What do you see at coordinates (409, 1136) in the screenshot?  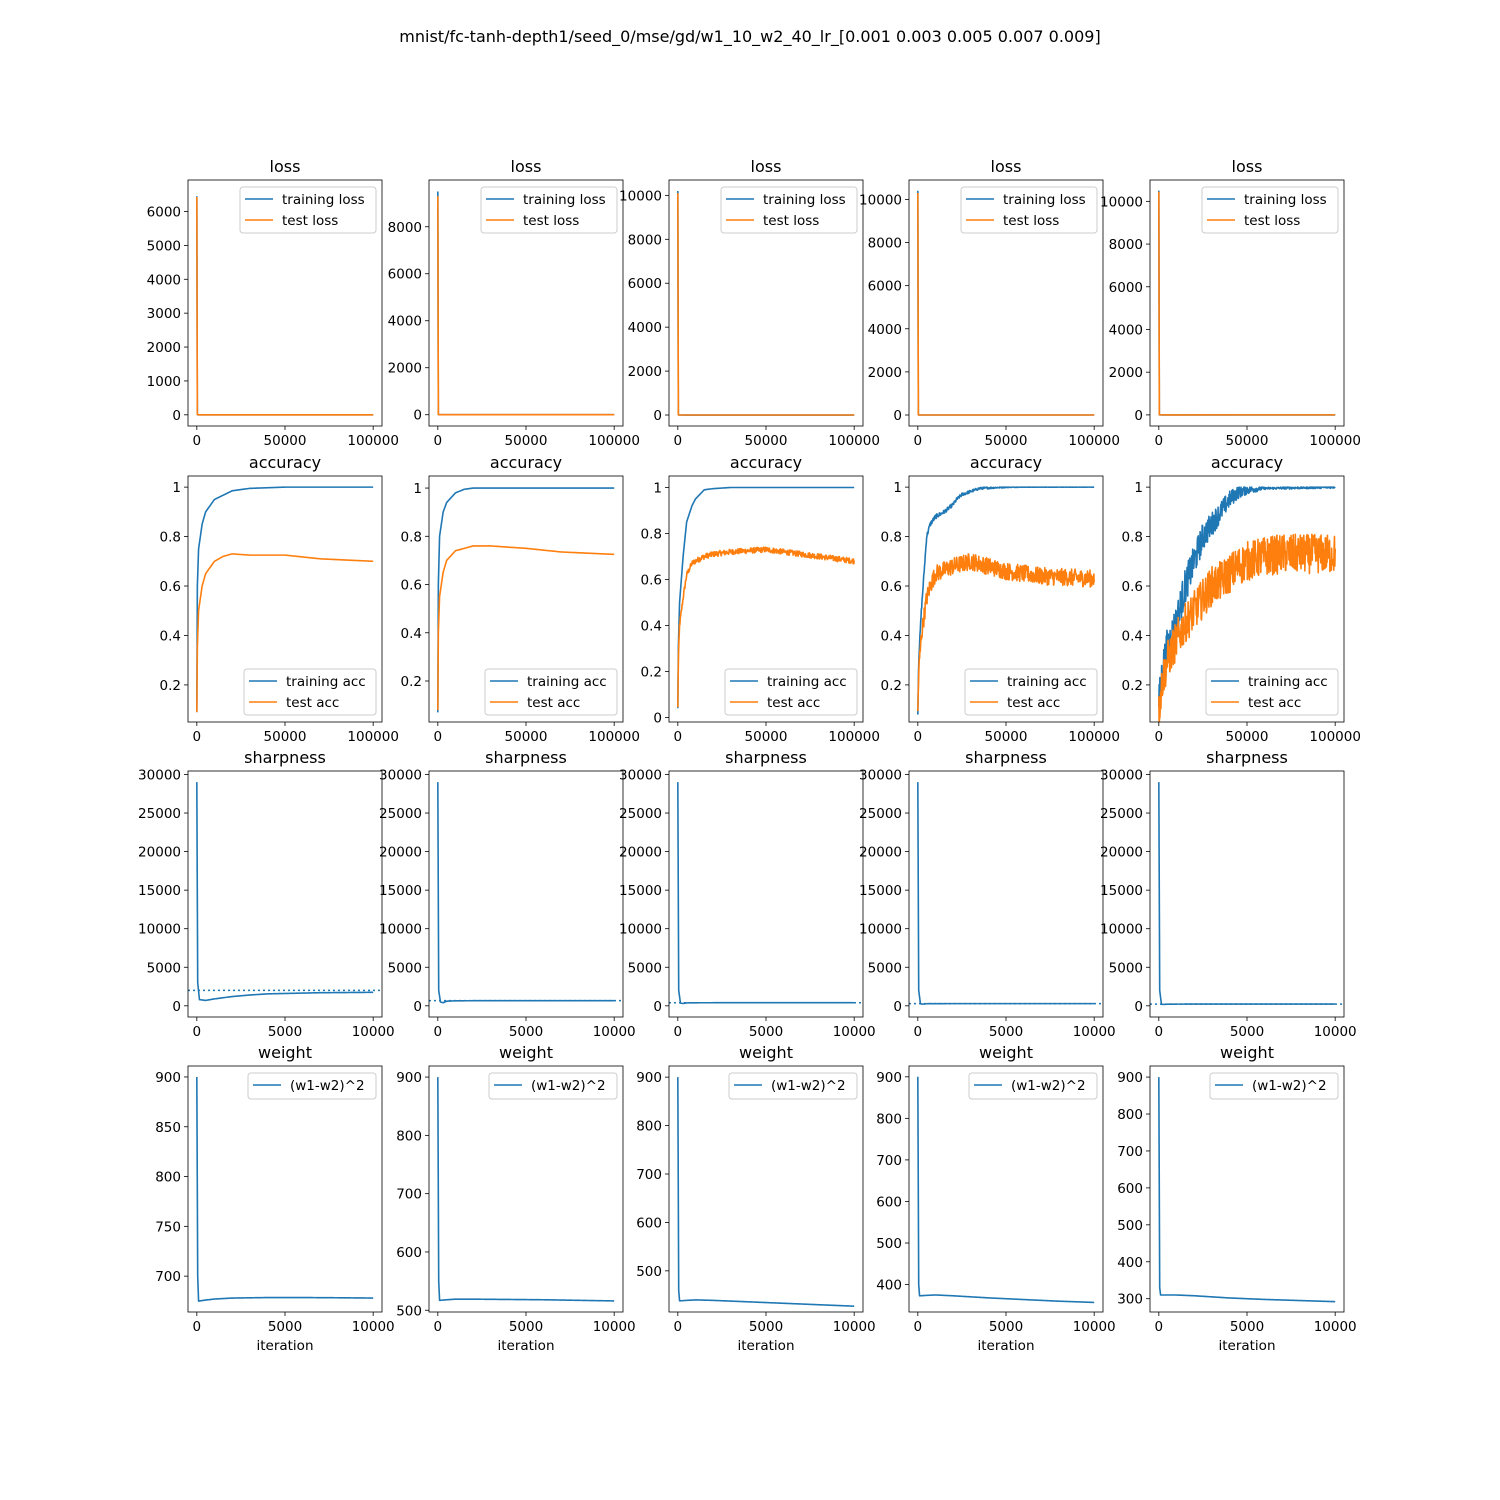 I see `y-tick-label: 800` at bounding box center [409, 1136].